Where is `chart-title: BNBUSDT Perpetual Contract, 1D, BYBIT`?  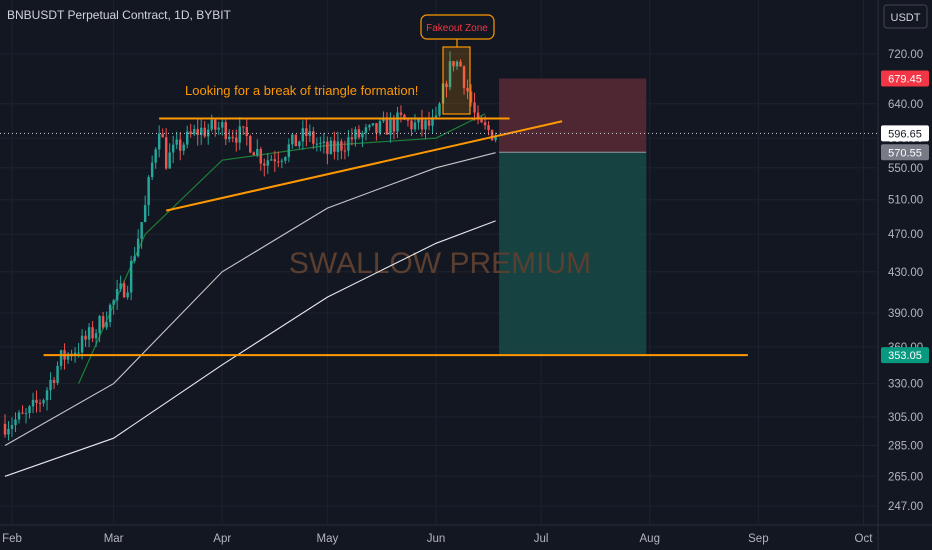 chart-title: BNBUSDT Perpetual Contract, 1D, BYBIT is located at coordinates (119, 15).